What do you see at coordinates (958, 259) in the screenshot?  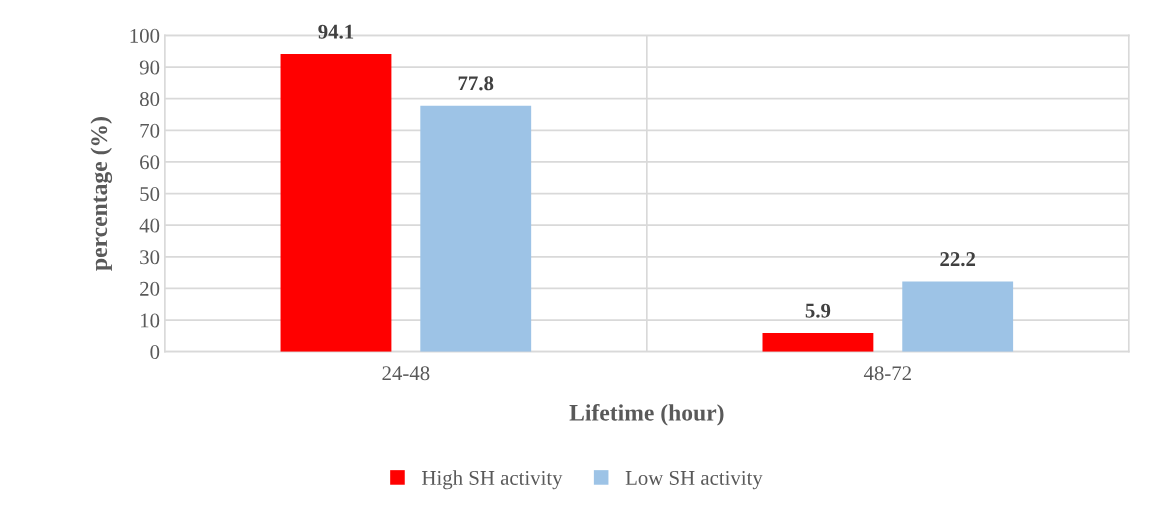 I see `data-label: 22.2` at bounding box center [958, 259].